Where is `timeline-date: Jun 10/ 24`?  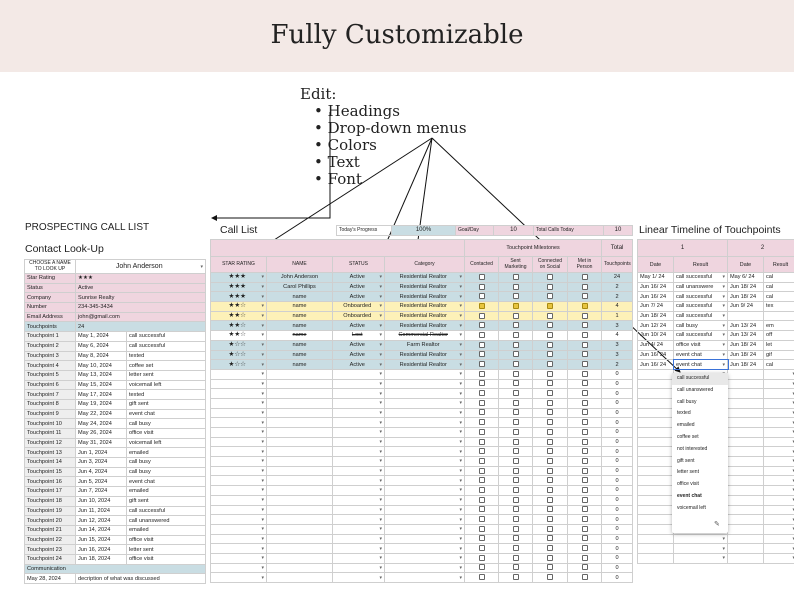 timeline-date: Jun 10/ 24 is located at coordinates (655, 335).